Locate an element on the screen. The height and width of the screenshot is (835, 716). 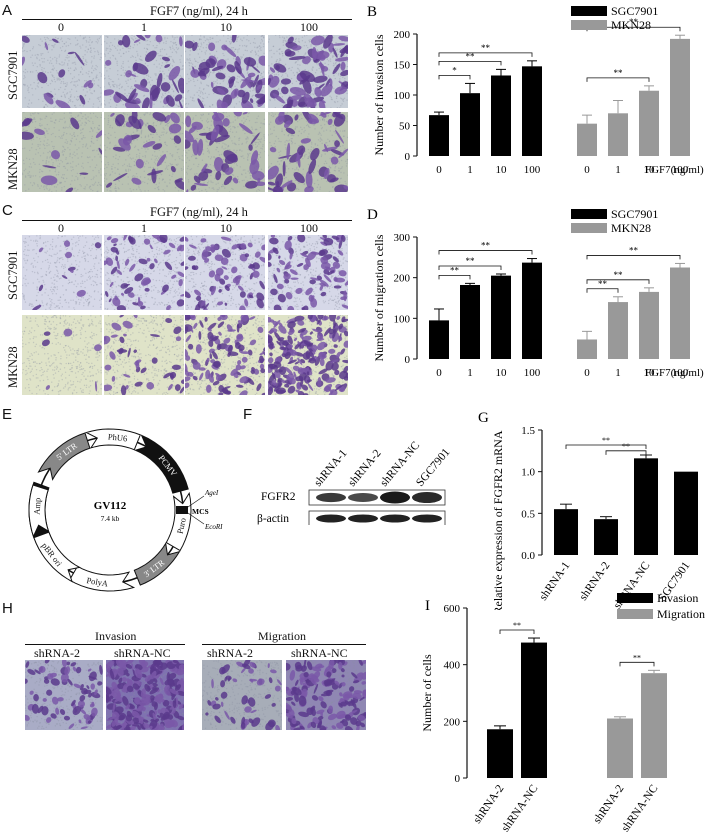
plasmid-name: GV112 is located at coordinates (110, 506).